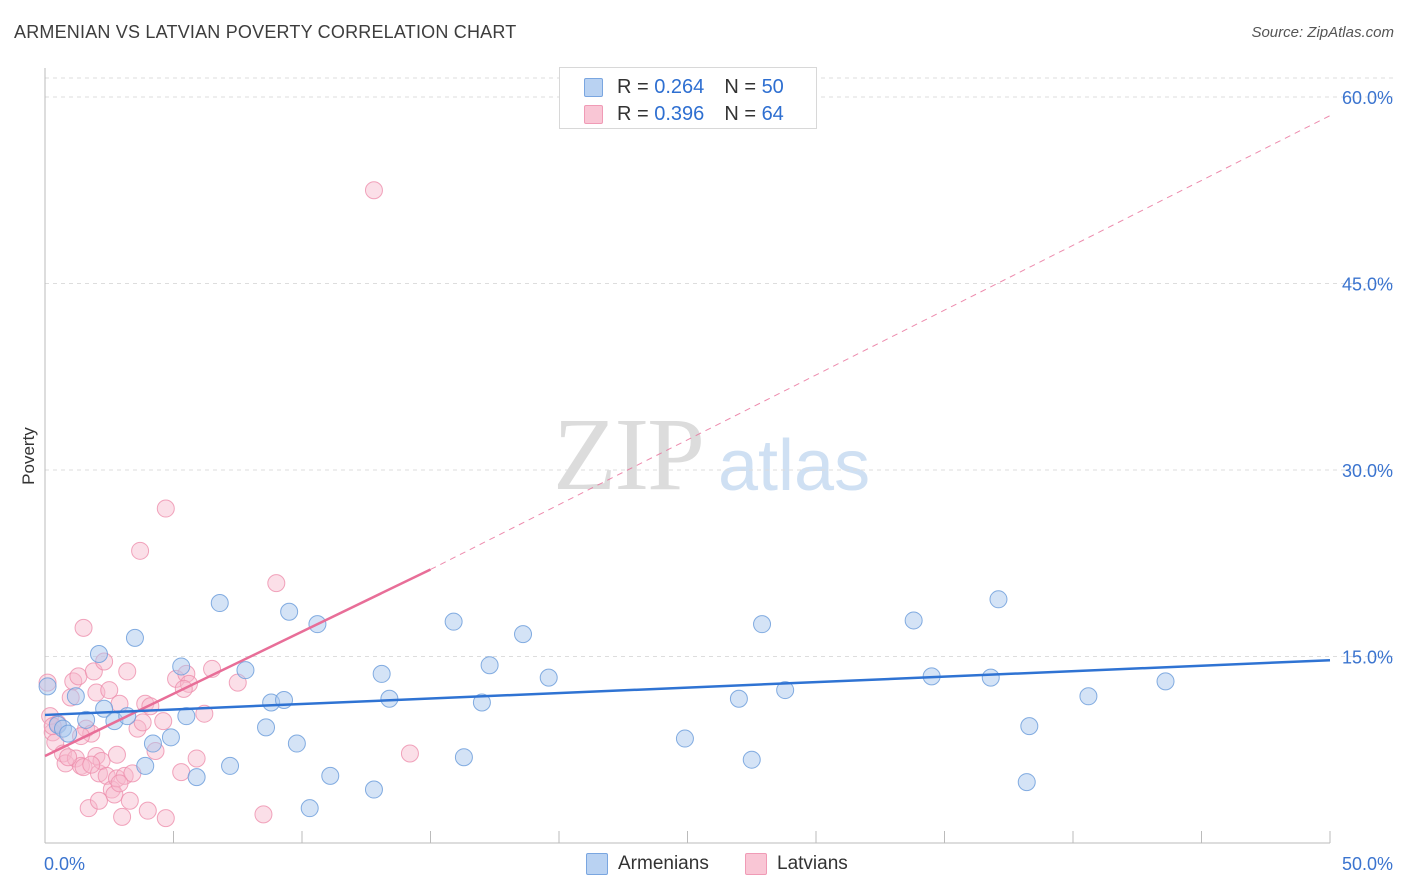 Image resolution: width=1406 pixels, height=892 pixels. Describe the element at coordinates (597, 864) in the screenshot. I see `armenians-swatch` at that location.